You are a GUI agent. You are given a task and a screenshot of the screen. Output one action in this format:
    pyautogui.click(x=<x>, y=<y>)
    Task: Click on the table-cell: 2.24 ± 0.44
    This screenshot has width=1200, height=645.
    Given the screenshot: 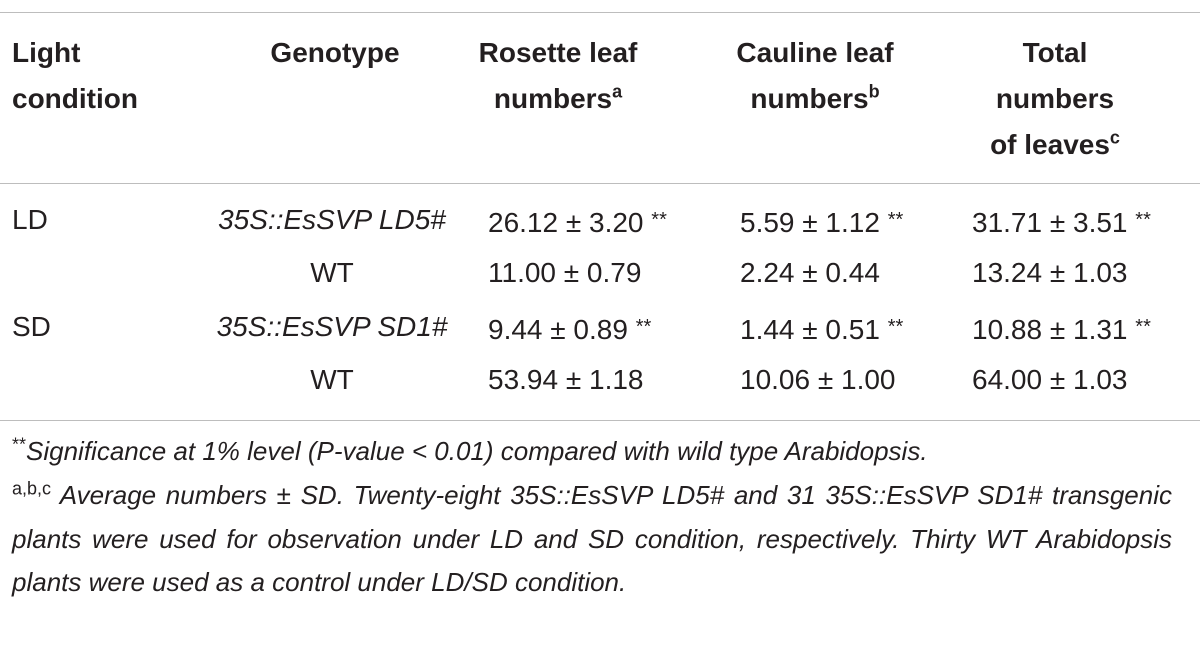 What is the action you would take?
    pyautogui.click(x=810, y=273)
    